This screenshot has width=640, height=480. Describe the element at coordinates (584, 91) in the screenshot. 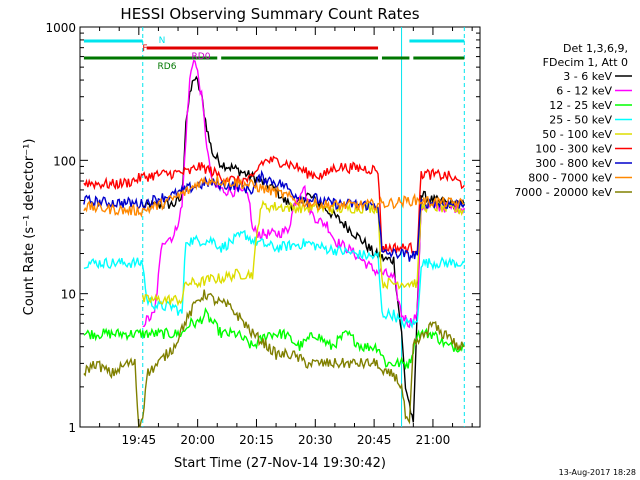

I see `legend-label-6-12-kev: 6 - 12 keV` at that location.